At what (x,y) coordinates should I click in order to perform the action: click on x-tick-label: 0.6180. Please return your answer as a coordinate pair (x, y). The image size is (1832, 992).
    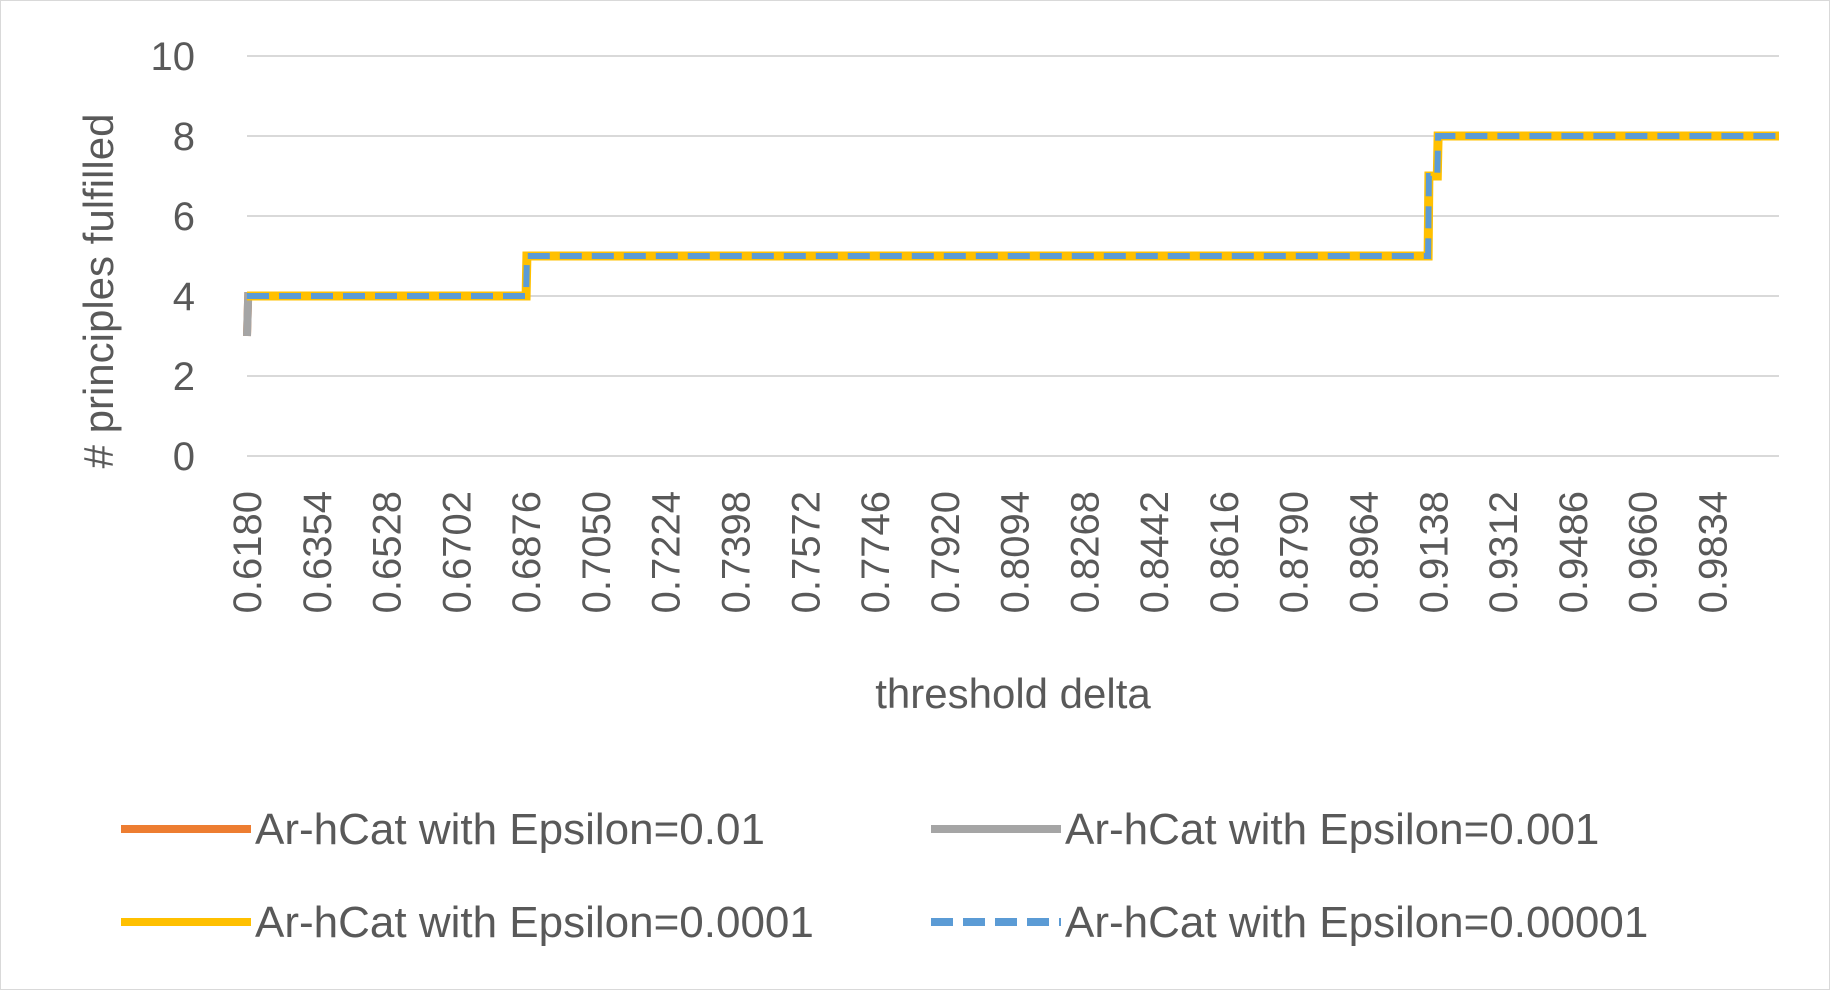
    Looking at the image, I should click on (248, 552).